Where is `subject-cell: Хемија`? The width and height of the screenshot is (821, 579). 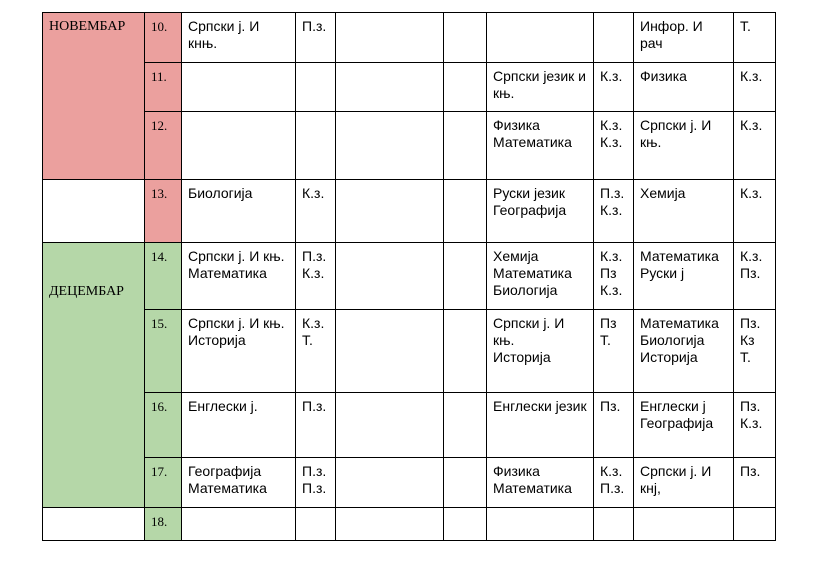
subject-cell: Хемија is located at coordinates (683, 211).